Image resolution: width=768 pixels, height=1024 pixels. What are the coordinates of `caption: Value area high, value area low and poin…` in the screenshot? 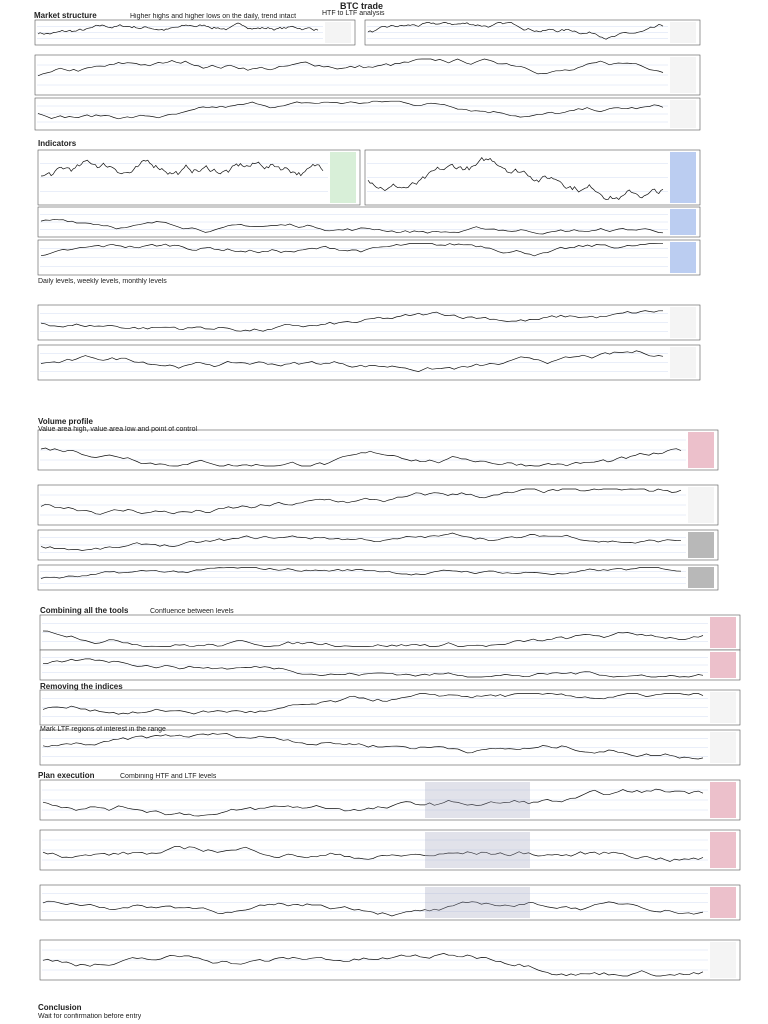 It's located at (118, 429).